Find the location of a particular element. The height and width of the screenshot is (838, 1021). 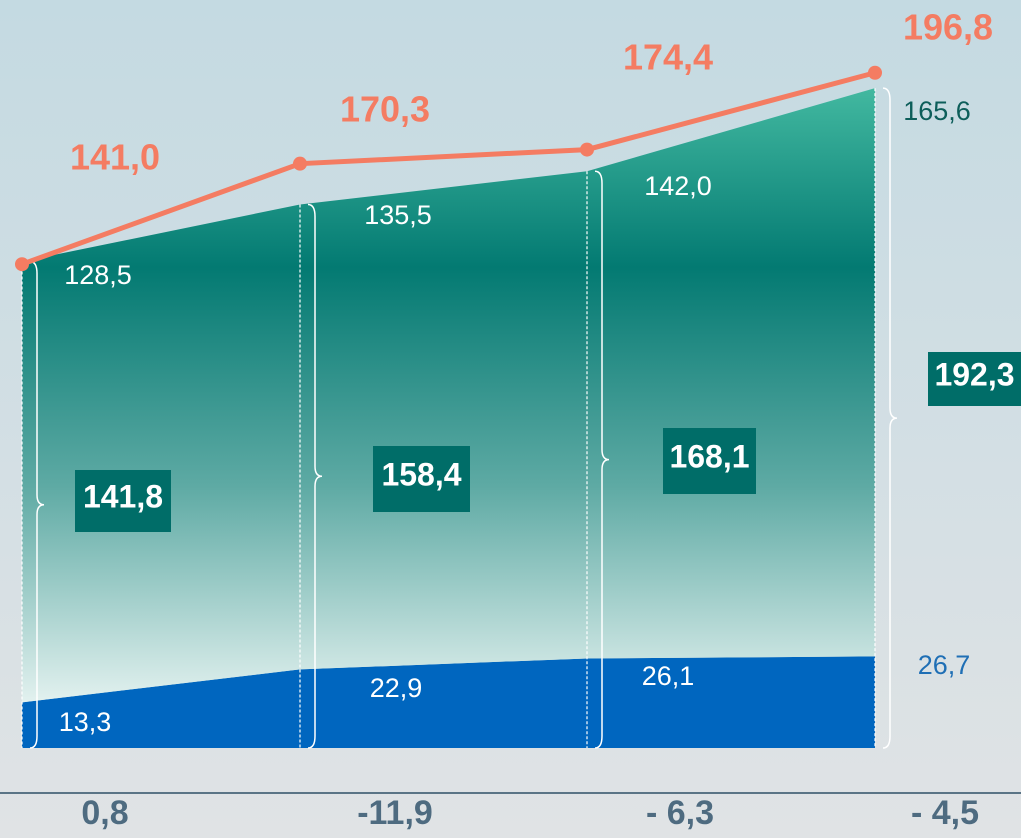

line-label: 170,3 is located at coordinates (385, 109).